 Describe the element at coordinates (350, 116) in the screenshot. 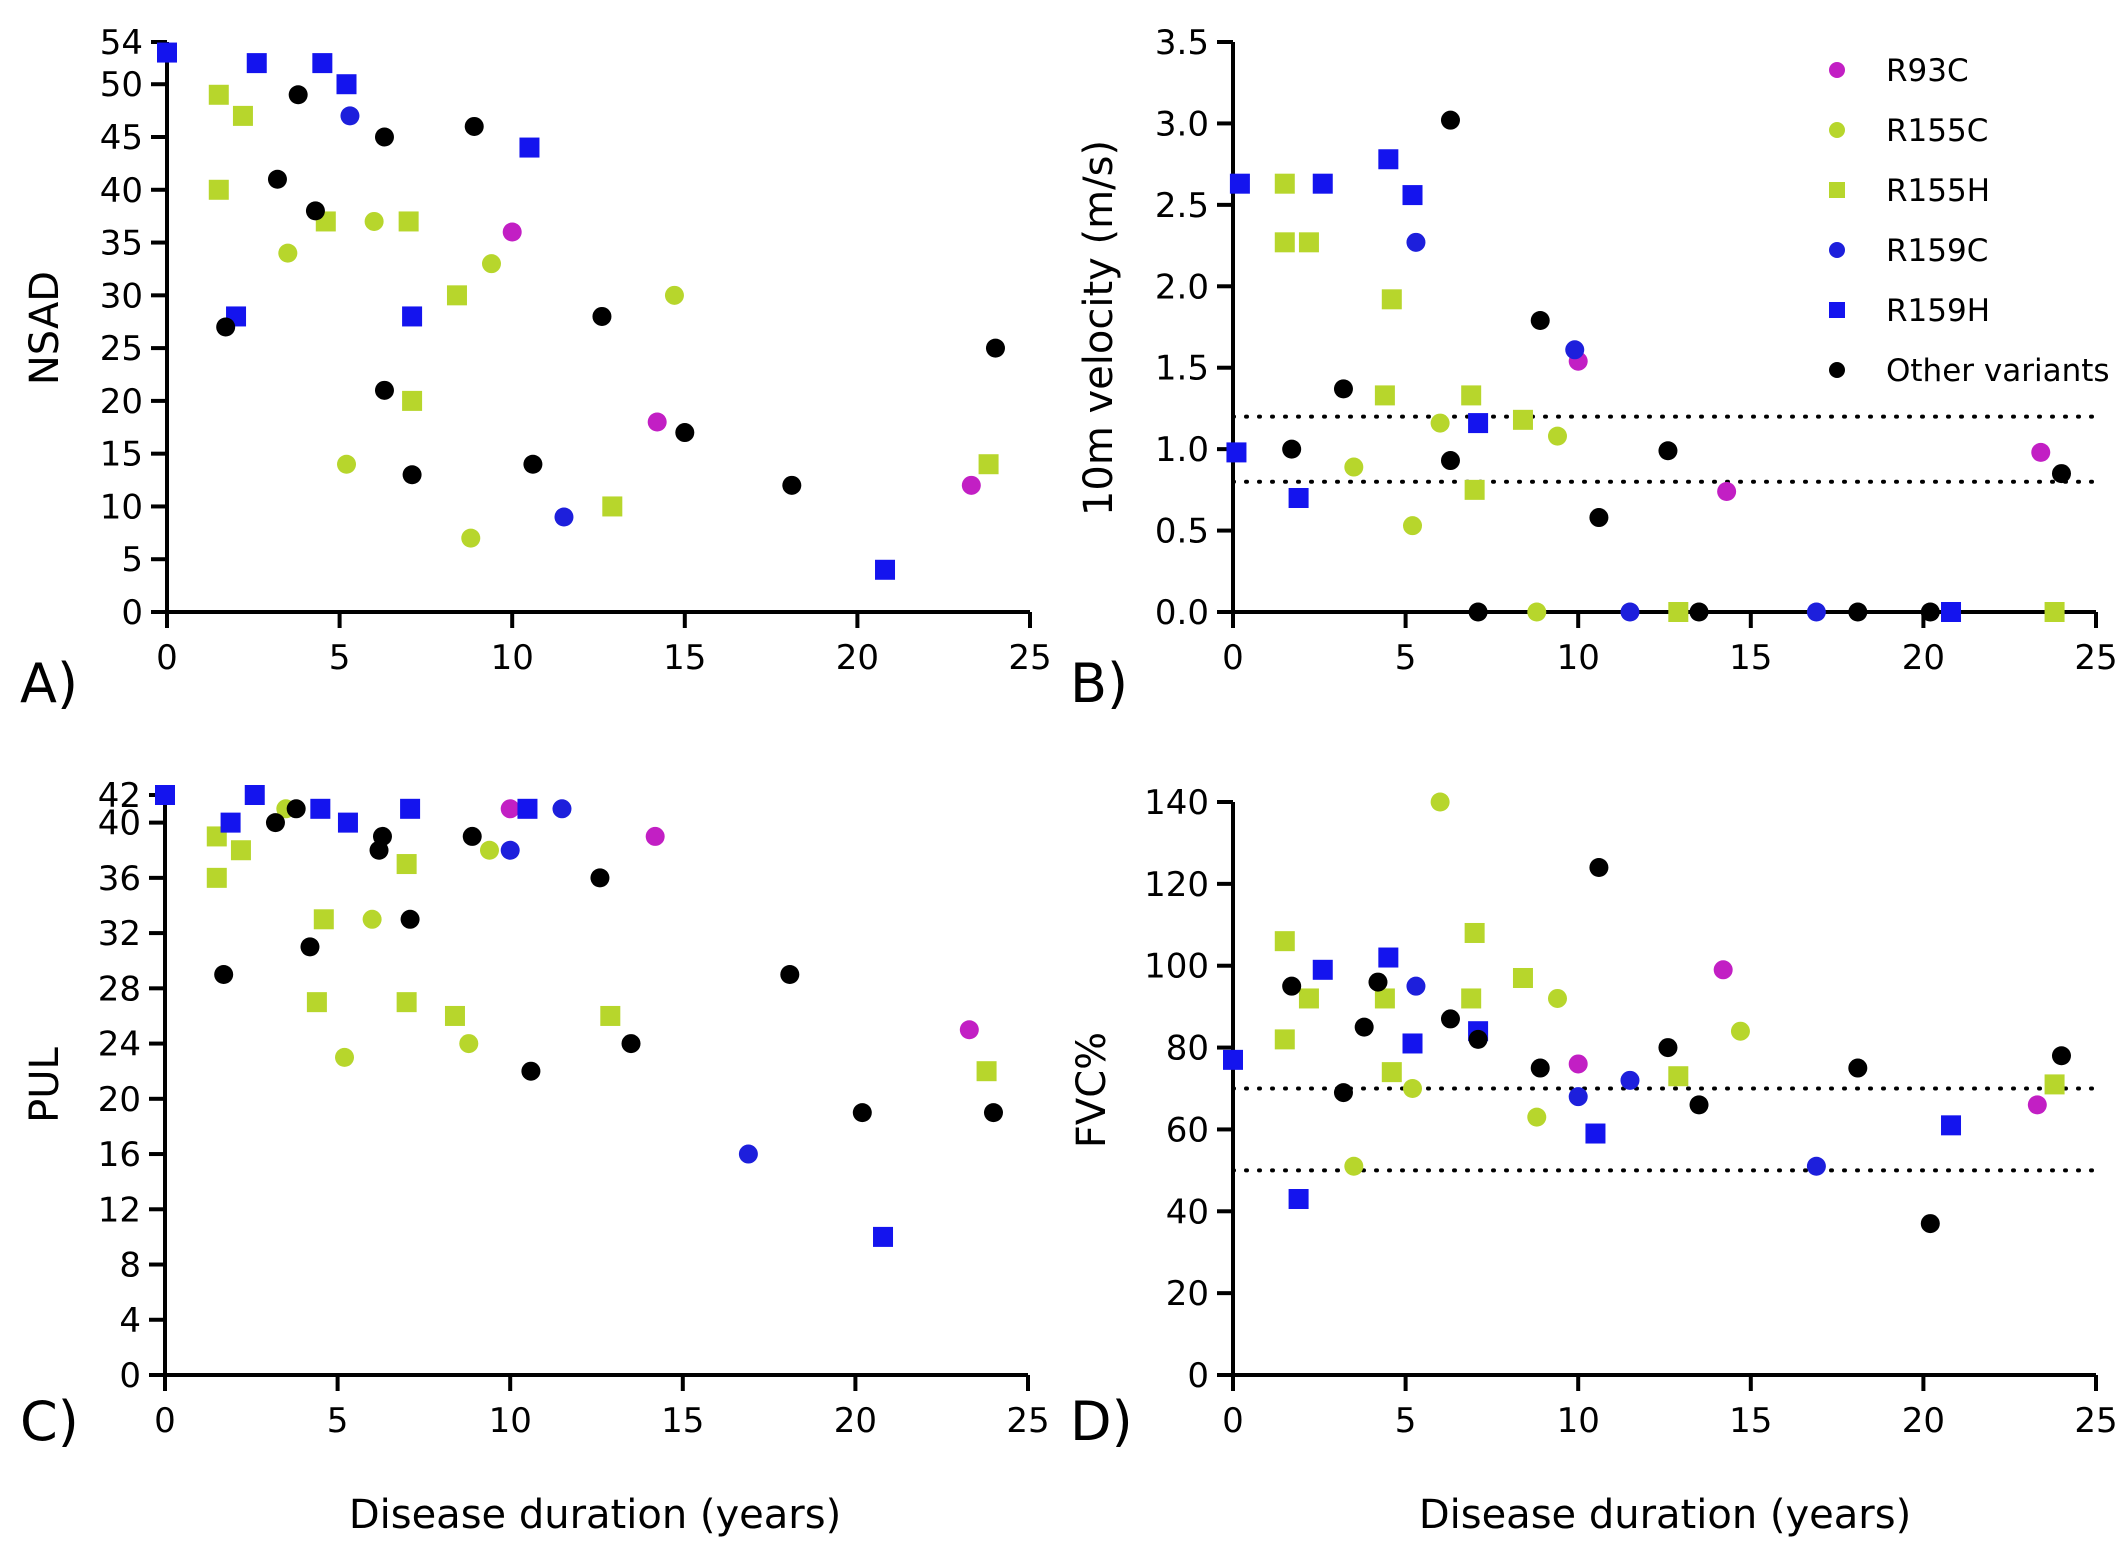

I see `panel-a-point-r159c` at that location.